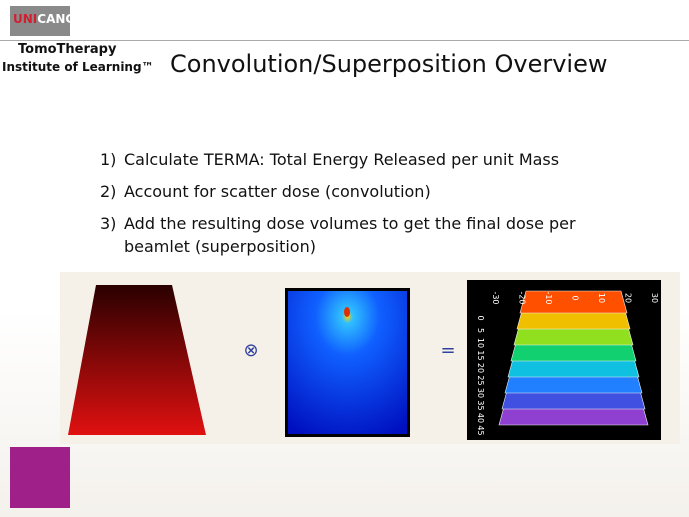 The height and width of the screenshot is (517, 689). I want to click on list-text: Account for scatter dose (convolution), so click(277, 191).